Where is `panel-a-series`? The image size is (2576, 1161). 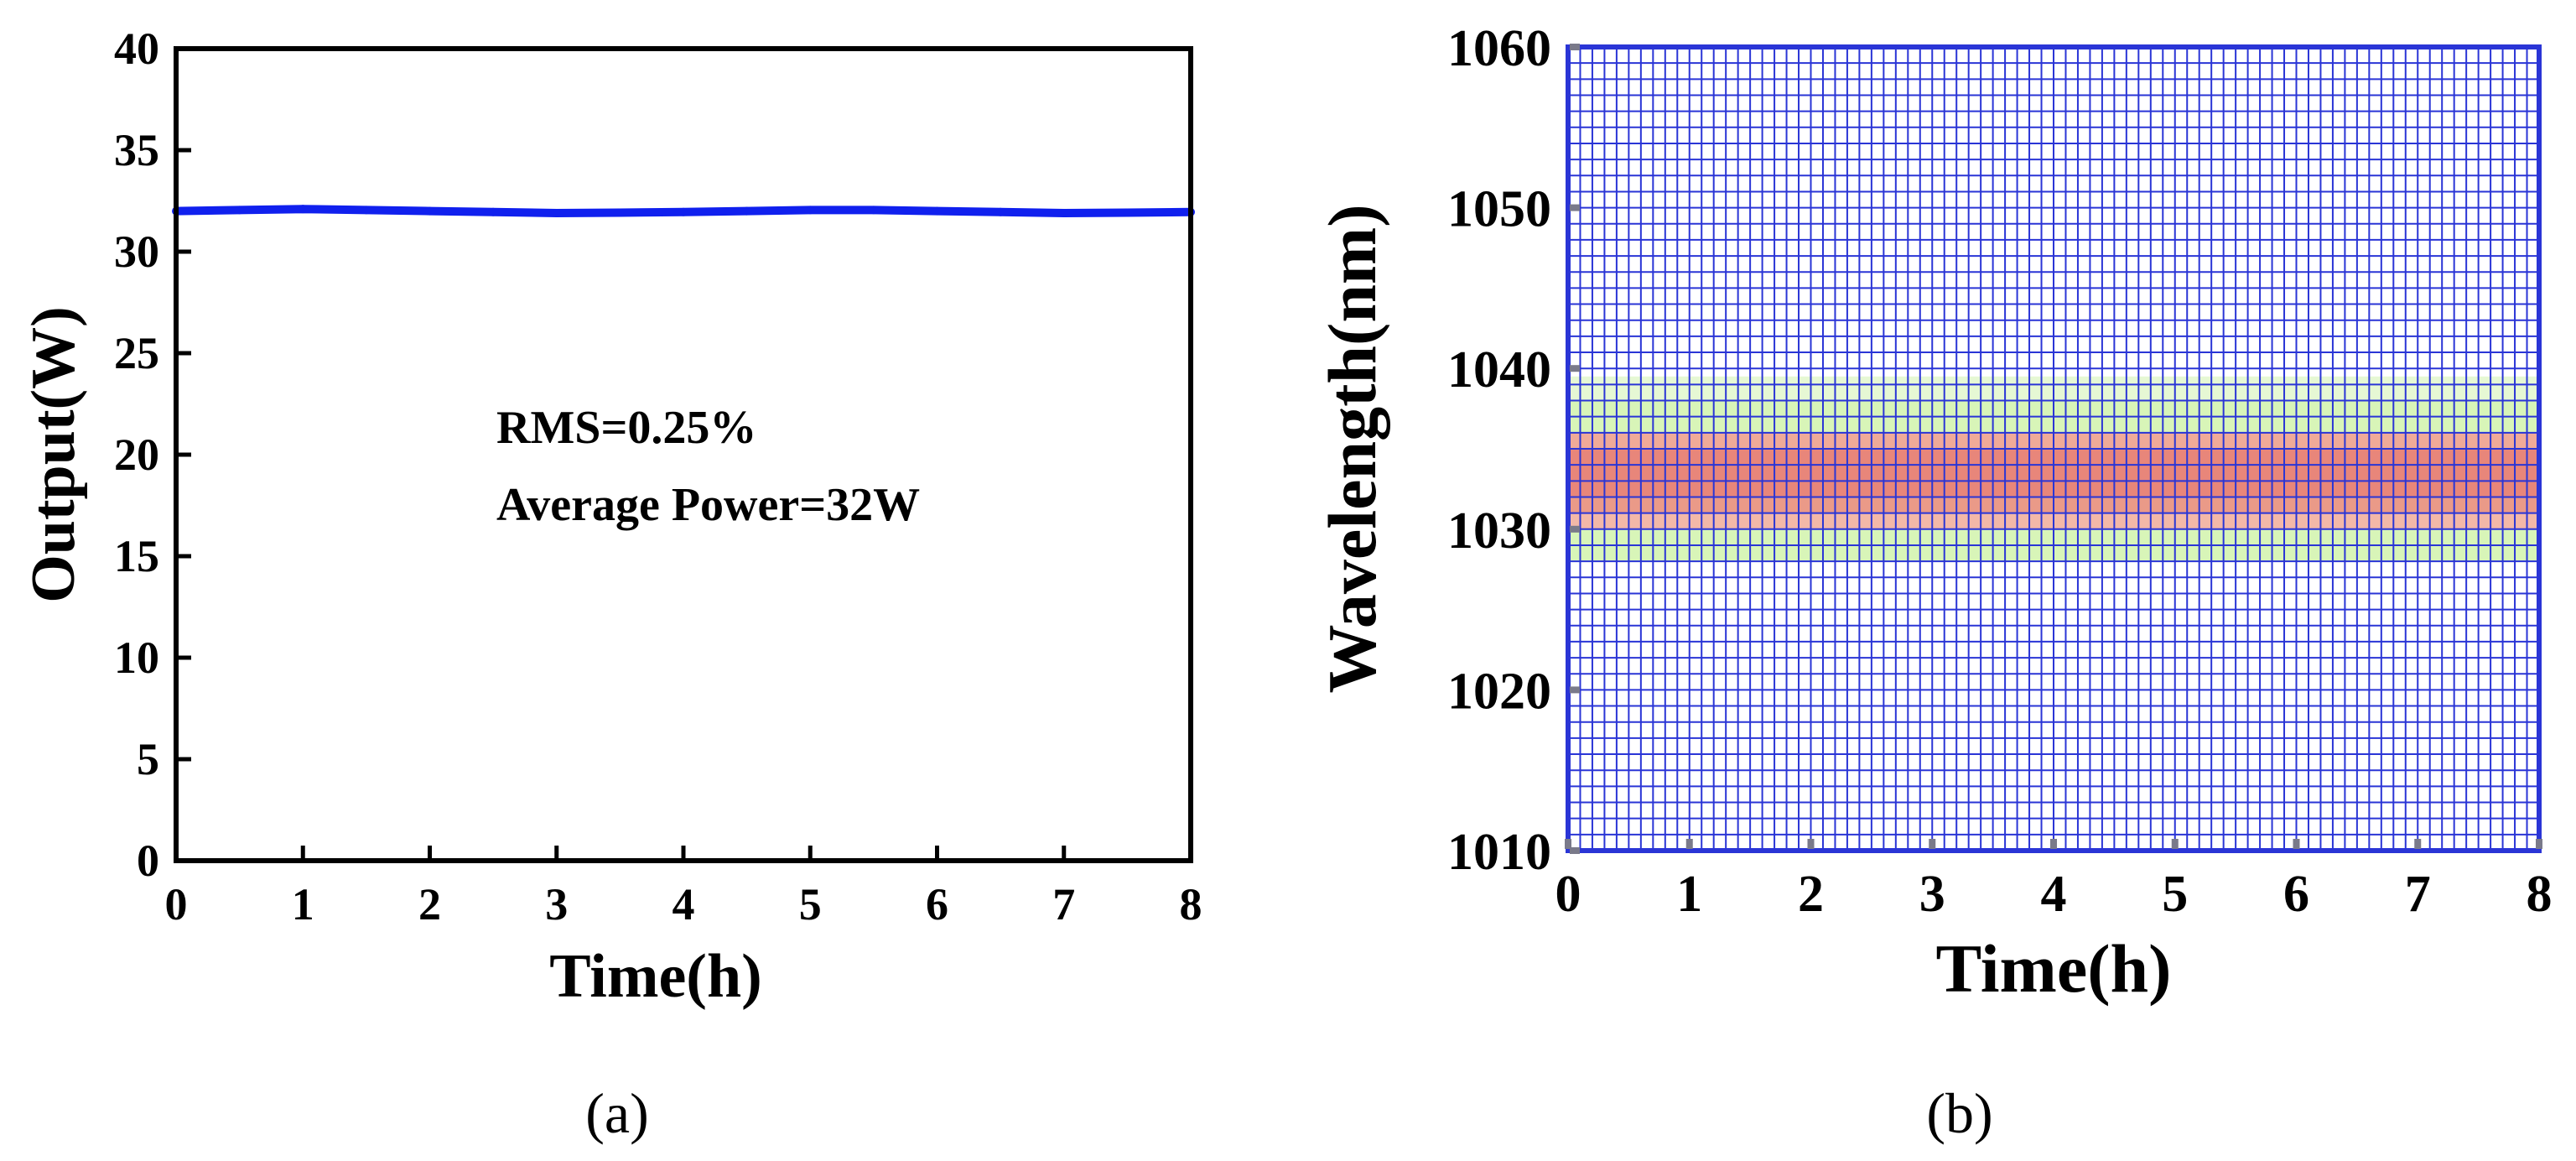
panel-a-series is located at coordinates (683, 211).